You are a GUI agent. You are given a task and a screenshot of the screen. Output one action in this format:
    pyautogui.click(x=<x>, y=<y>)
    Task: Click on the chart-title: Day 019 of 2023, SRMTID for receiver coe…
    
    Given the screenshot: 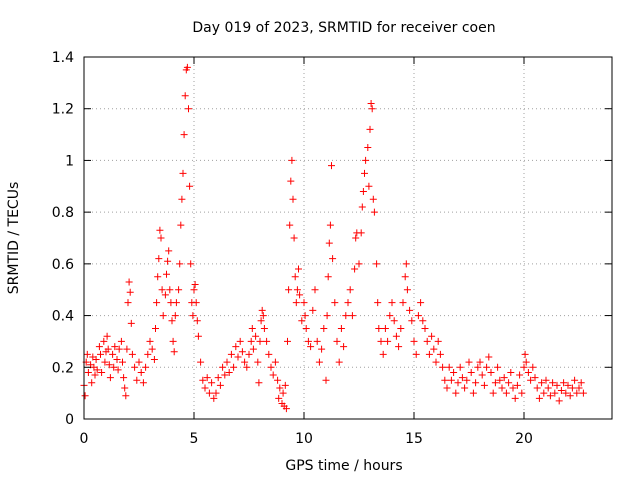 What is the action you would take?
    pyautogui.click(x=343, y=28)
    